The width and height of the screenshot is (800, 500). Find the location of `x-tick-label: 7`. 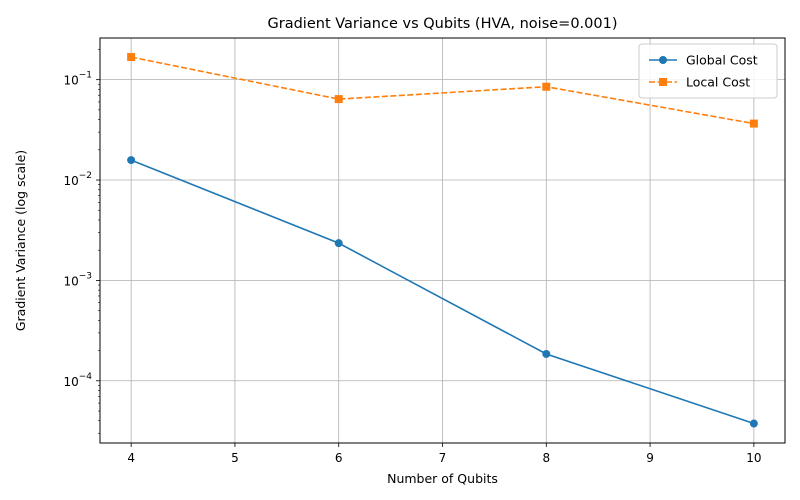

x-tick-label: 7 is located at coordinates (443, 458).